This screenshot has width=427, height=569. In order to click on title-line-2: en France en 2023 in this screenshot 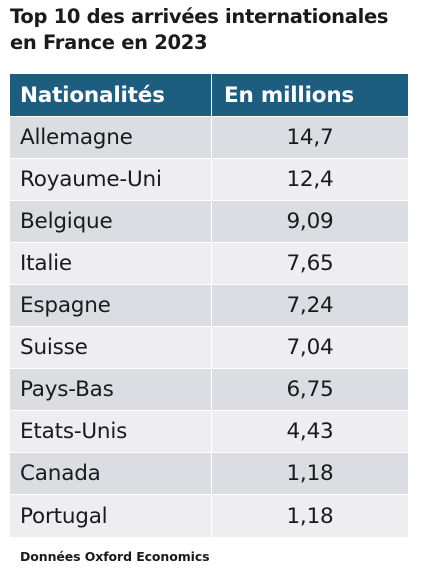, I will do `click(109, 42)`.